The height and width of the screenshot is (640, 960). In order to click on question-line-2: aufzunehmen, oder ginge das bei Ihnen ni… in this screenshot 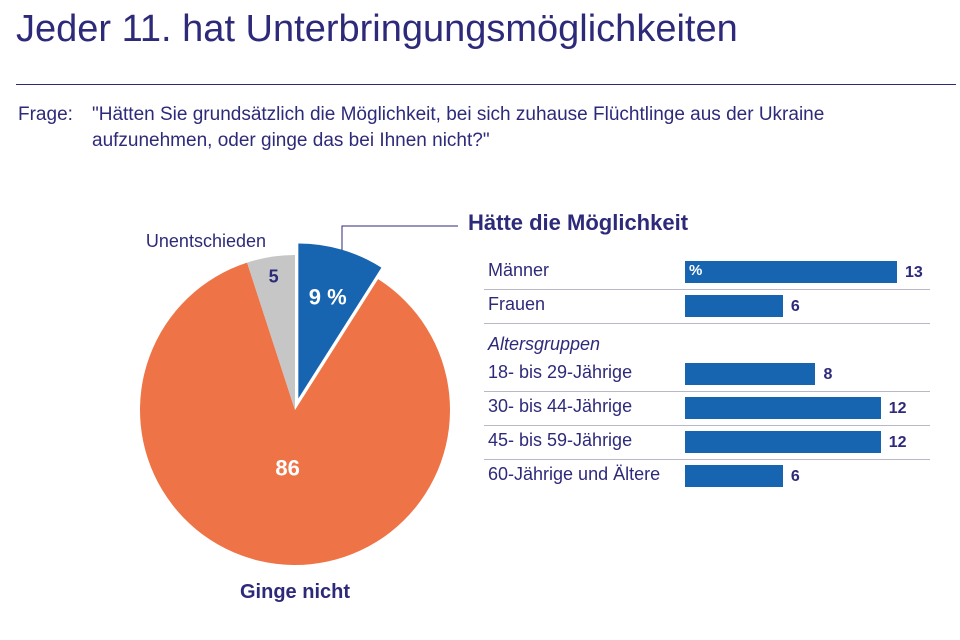, I will do `click(291, 140)`.